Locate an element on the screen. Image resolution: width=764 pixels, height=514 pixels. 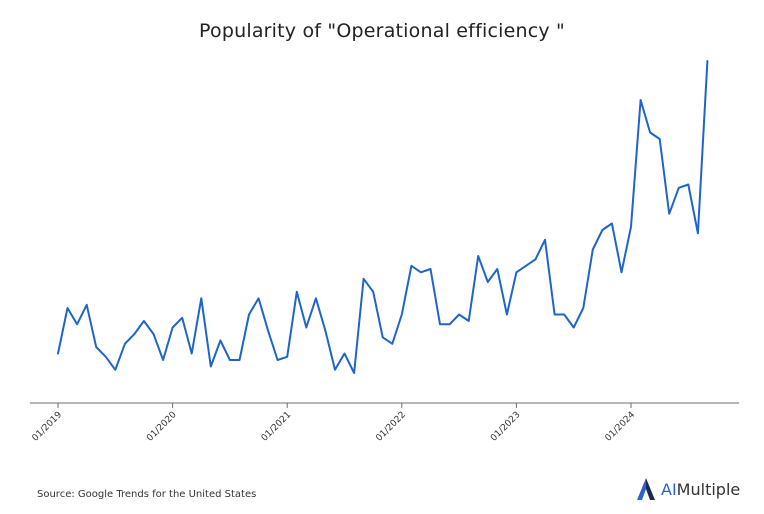
aimultiple-logo: AIMultiple is located at coordinates (688, 489).